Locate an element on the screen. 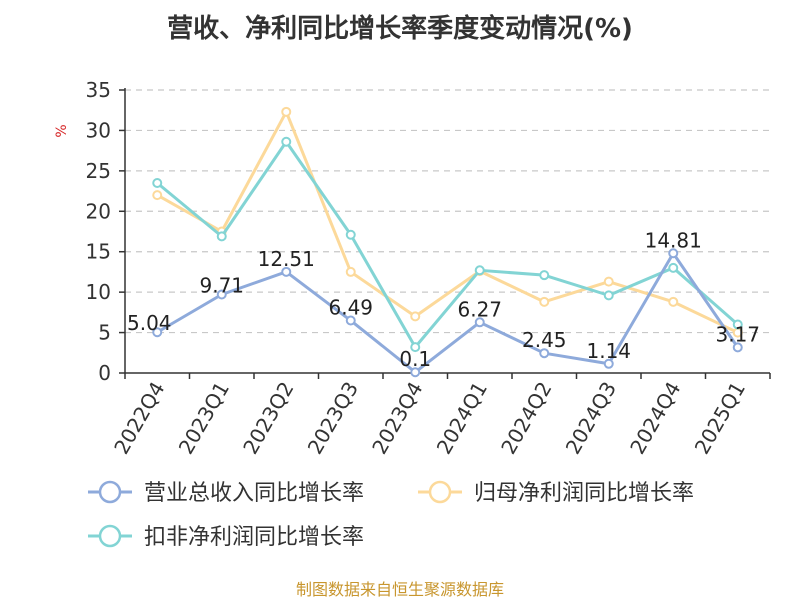  legend-label: 归母净利润同比增长率 is located at coordinates (584, 493).